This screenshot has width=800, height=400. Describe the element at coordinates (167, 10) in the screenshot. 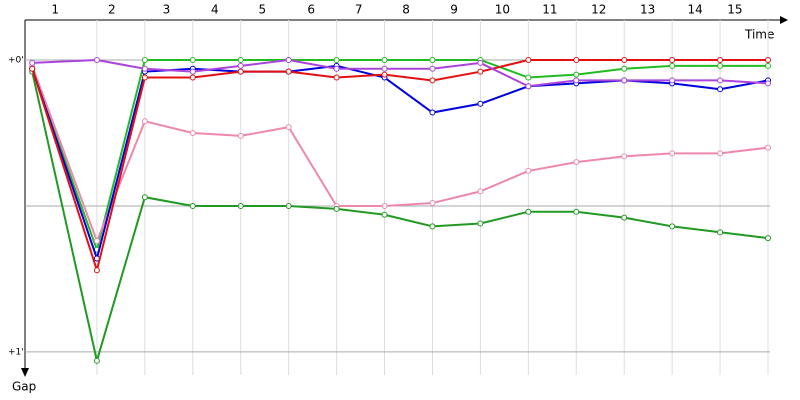

I see `x-tick-label: 3` at that location.